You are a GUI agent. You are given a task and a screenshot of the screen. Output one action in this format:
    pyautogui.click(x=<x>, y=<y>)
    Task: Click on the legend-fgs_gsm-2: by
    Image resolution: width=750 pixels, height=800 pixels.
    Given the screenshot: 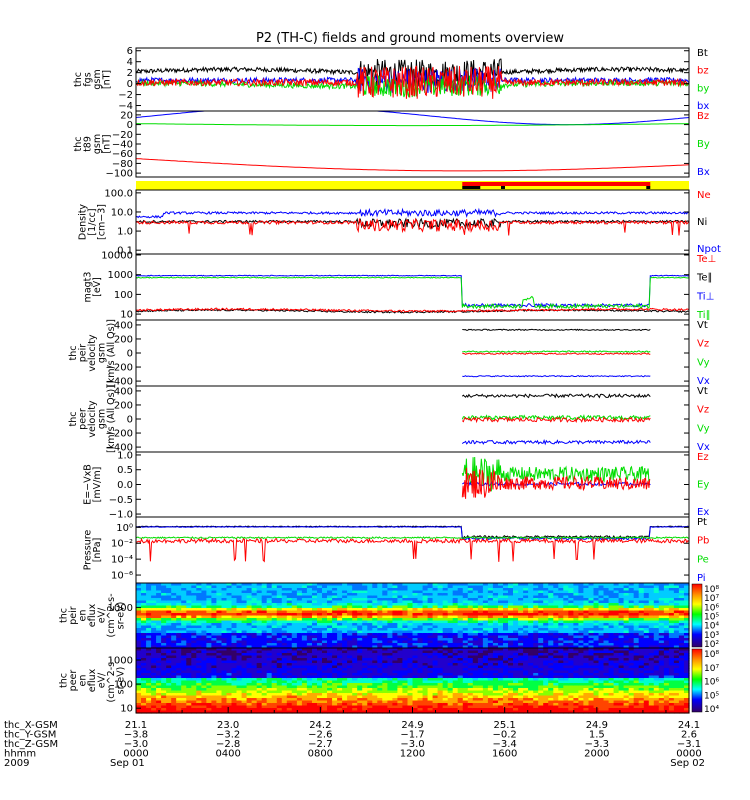 What is the action you would take?
    pyautogui.click(x=703, y=88)
    